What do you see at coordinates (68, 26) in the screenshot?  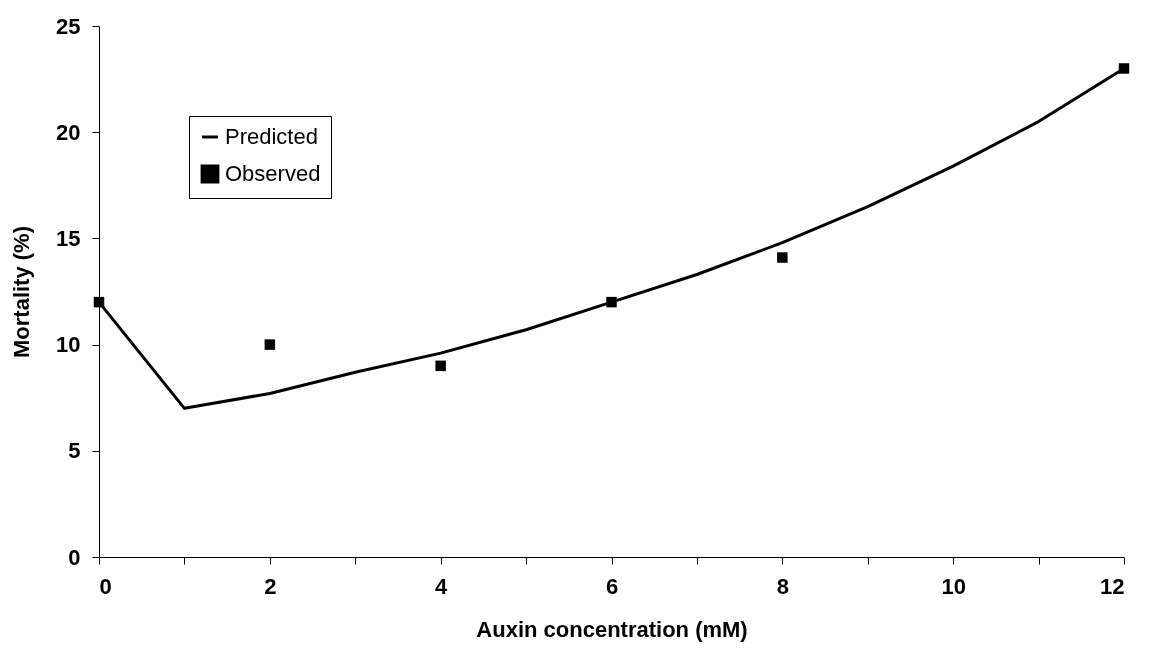 I see `y-tick-label: 25` at bounding box center [68, 26].